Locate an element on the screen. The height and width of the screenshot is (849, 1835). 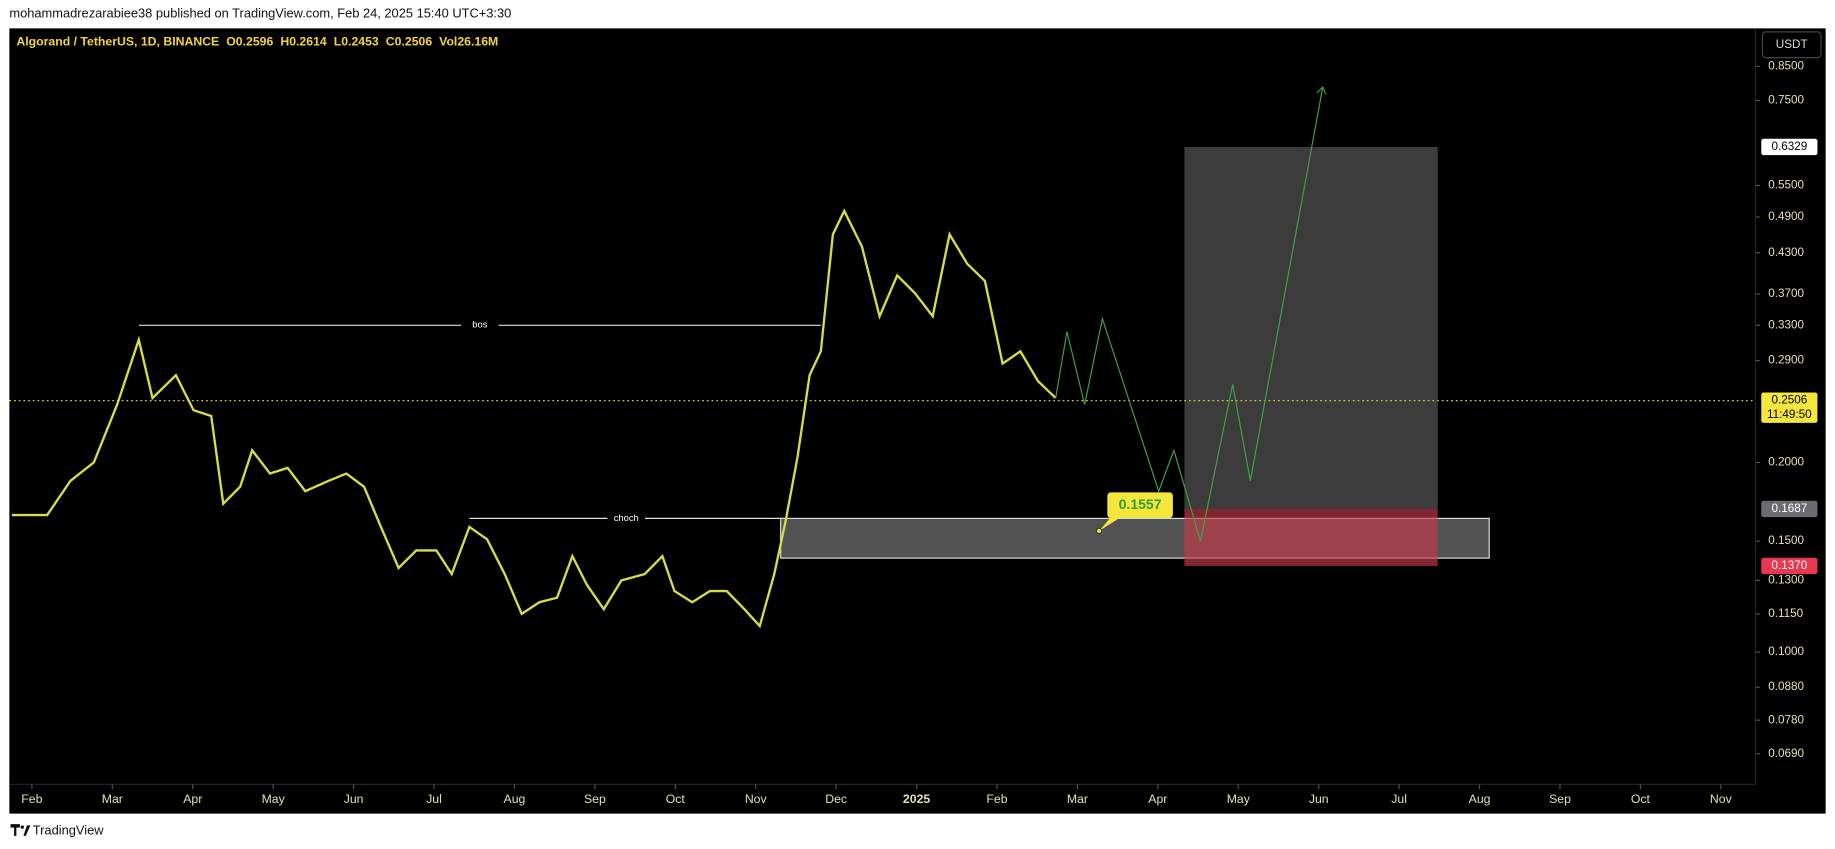
currency-label: USDT is located at coordinates (1792, 44).